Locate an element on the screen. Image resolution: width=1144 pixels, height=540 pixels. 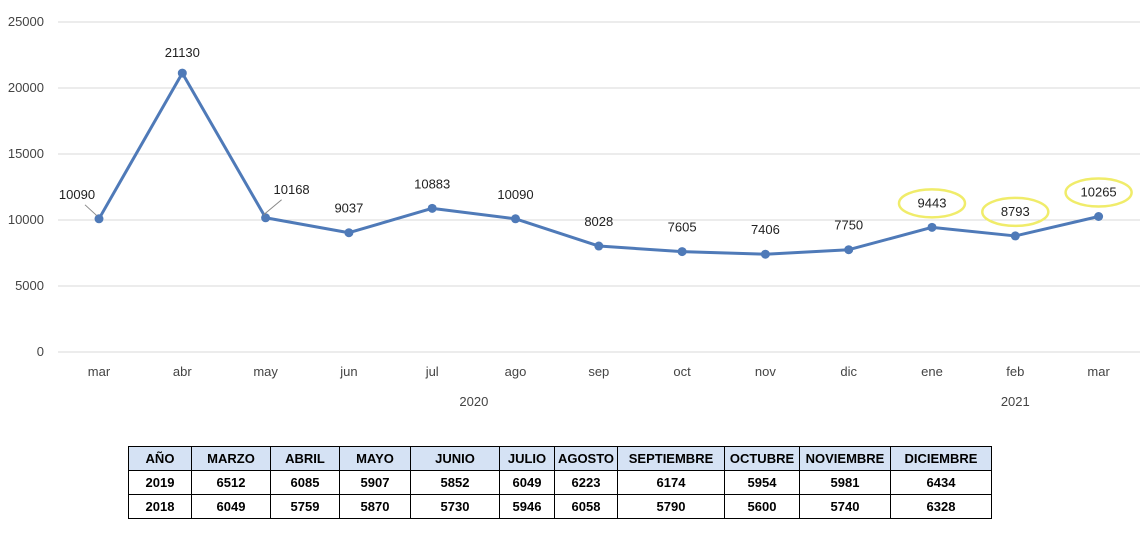
table-cell: 5981 is located at coordinates (845, 482).